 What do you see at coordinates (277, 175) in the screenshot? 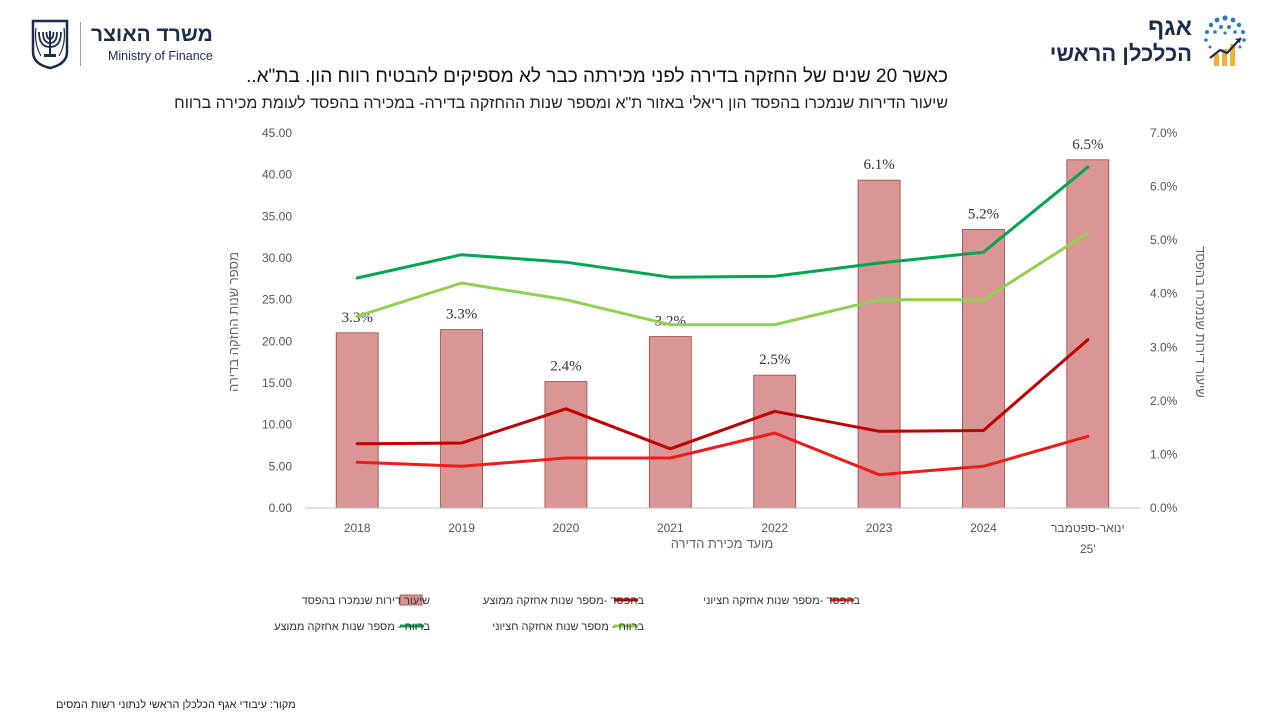
I see `left-axis-tick-label: 40.00` at bounding box center [277, 175].